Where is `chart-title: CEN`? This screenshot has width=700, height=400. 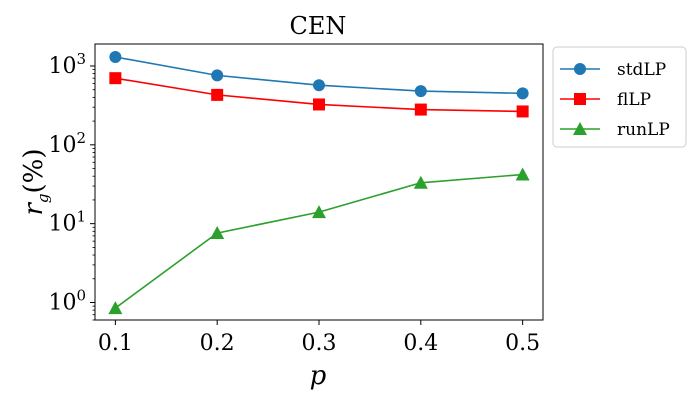
chart-title: CEN is located at coordinates (318, 26).